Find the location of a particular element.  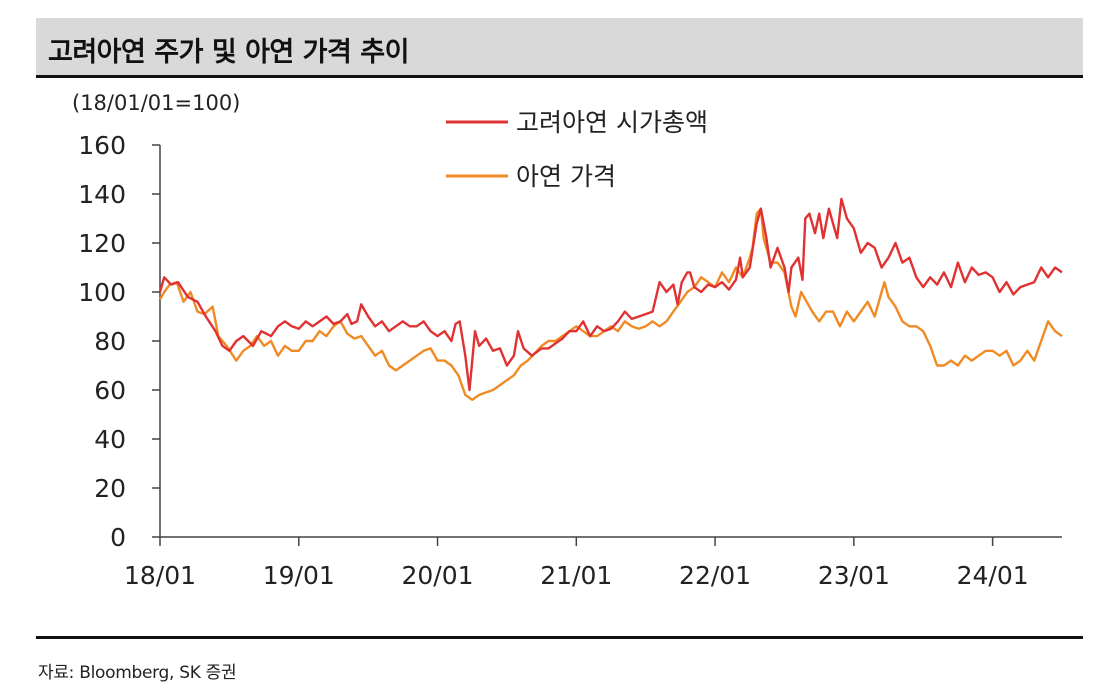

bottom-rule is located at coordinates (559, 637).